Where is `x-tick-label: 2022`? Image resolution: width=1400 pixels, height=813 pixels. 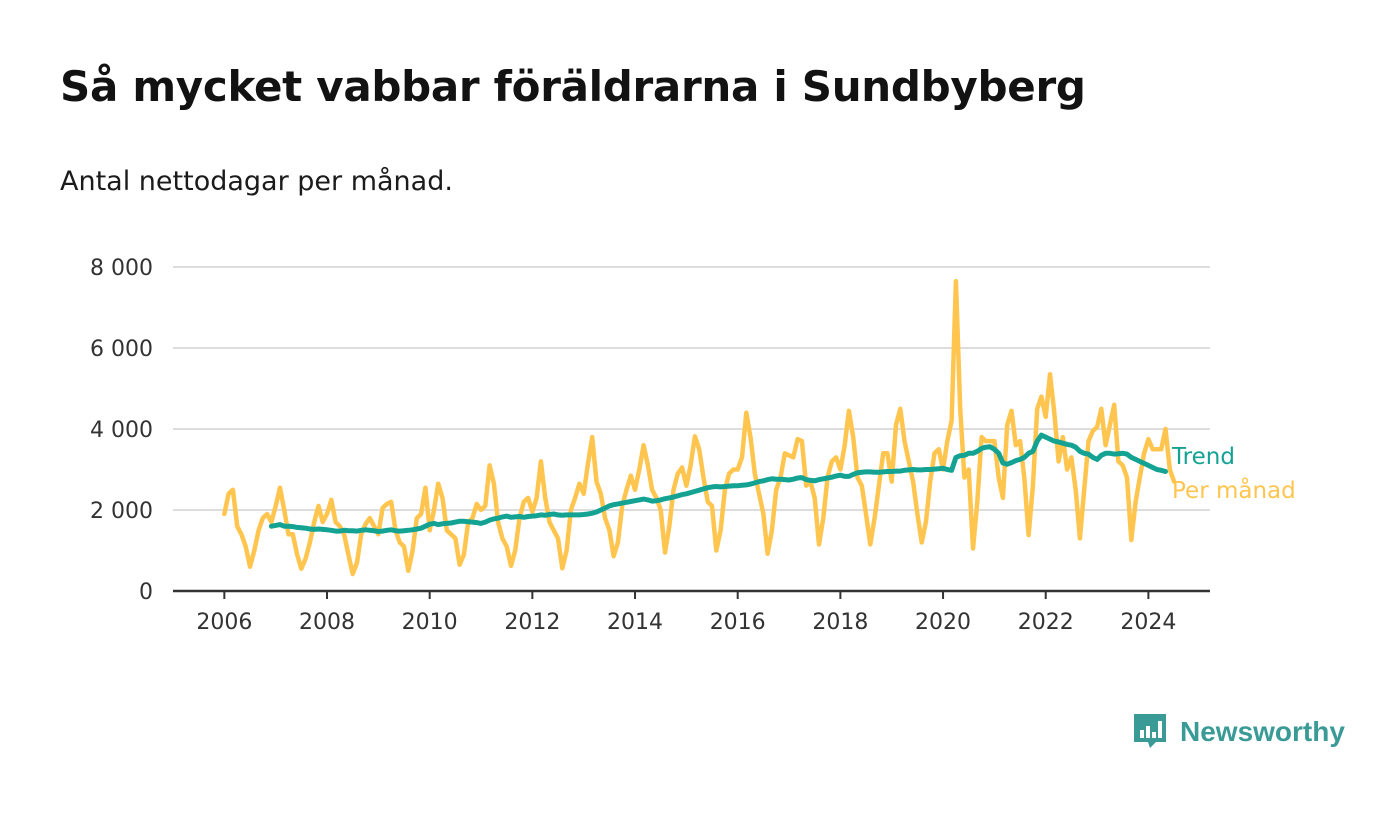
x-tick-label: 2022 is located at coordinates (1046, 622).